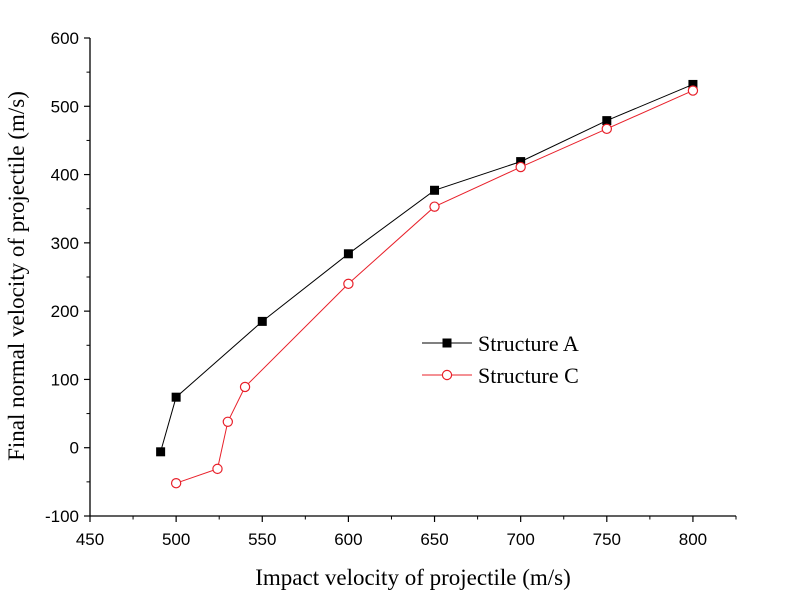 This screenshot has height=603, width=789. What do you see at coordinates (67, 277) in the screenshot?
I see `y-axis-ticks: -100 0 100 200 300 400 500 600` at bounding box center [67, 277].